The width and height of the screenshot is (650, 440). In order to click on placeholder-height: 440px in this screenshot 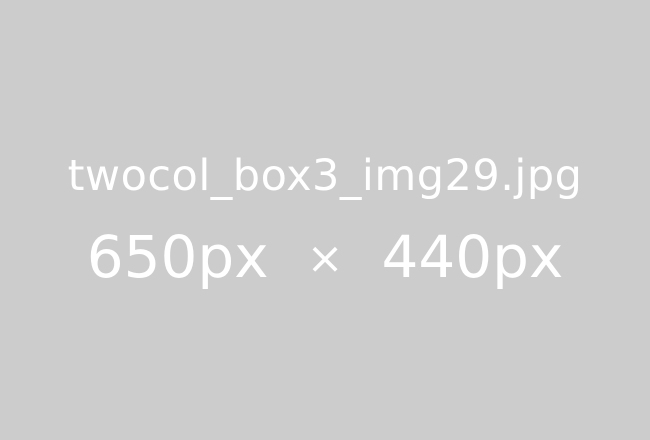, I will do `click(472, 257)`.